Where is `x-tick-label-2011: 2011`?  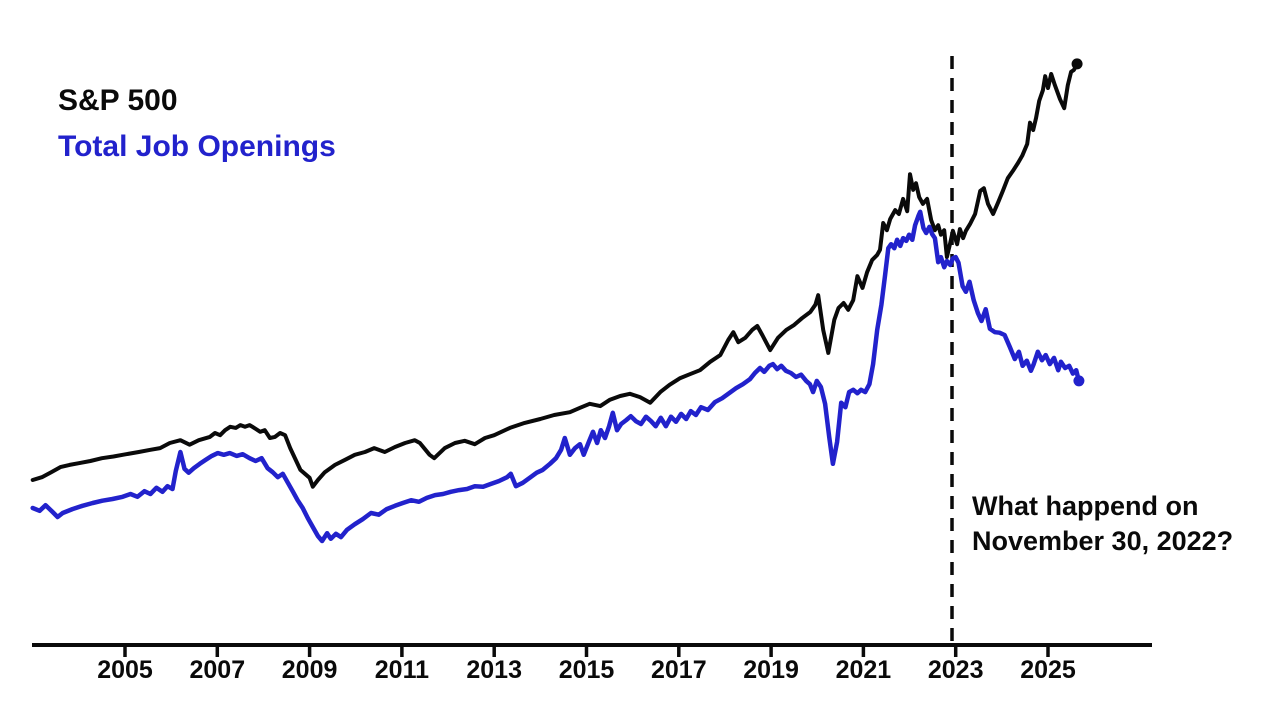
x-tick-label-2011: 2011 is located at coordinates (402, 670).